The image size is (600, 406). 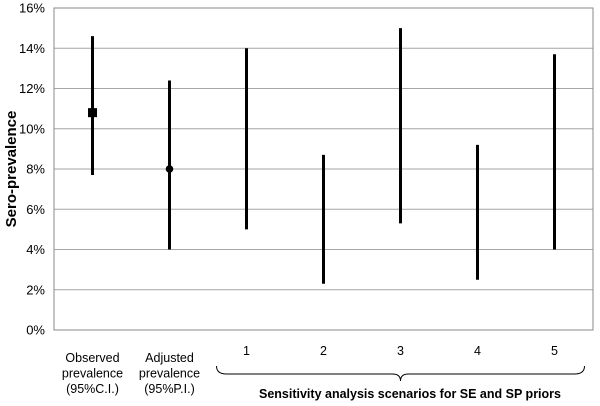 I want to click on x-category-label: 1, so click(x=246, y=351).